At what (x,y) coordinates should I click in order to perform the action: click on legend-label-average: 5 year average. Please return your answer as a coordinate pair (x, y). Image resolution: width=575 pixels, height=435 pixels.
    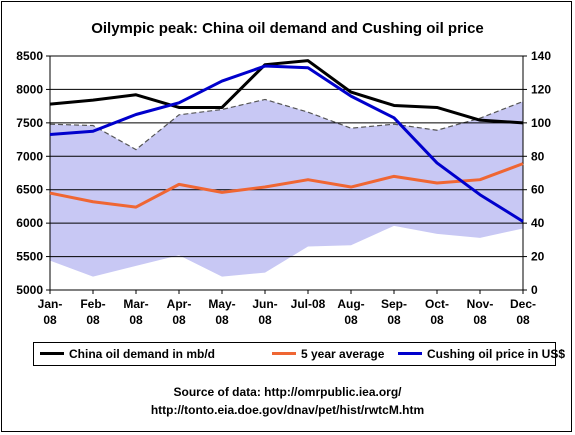
    Looking at the image, I should click on (343, 354).